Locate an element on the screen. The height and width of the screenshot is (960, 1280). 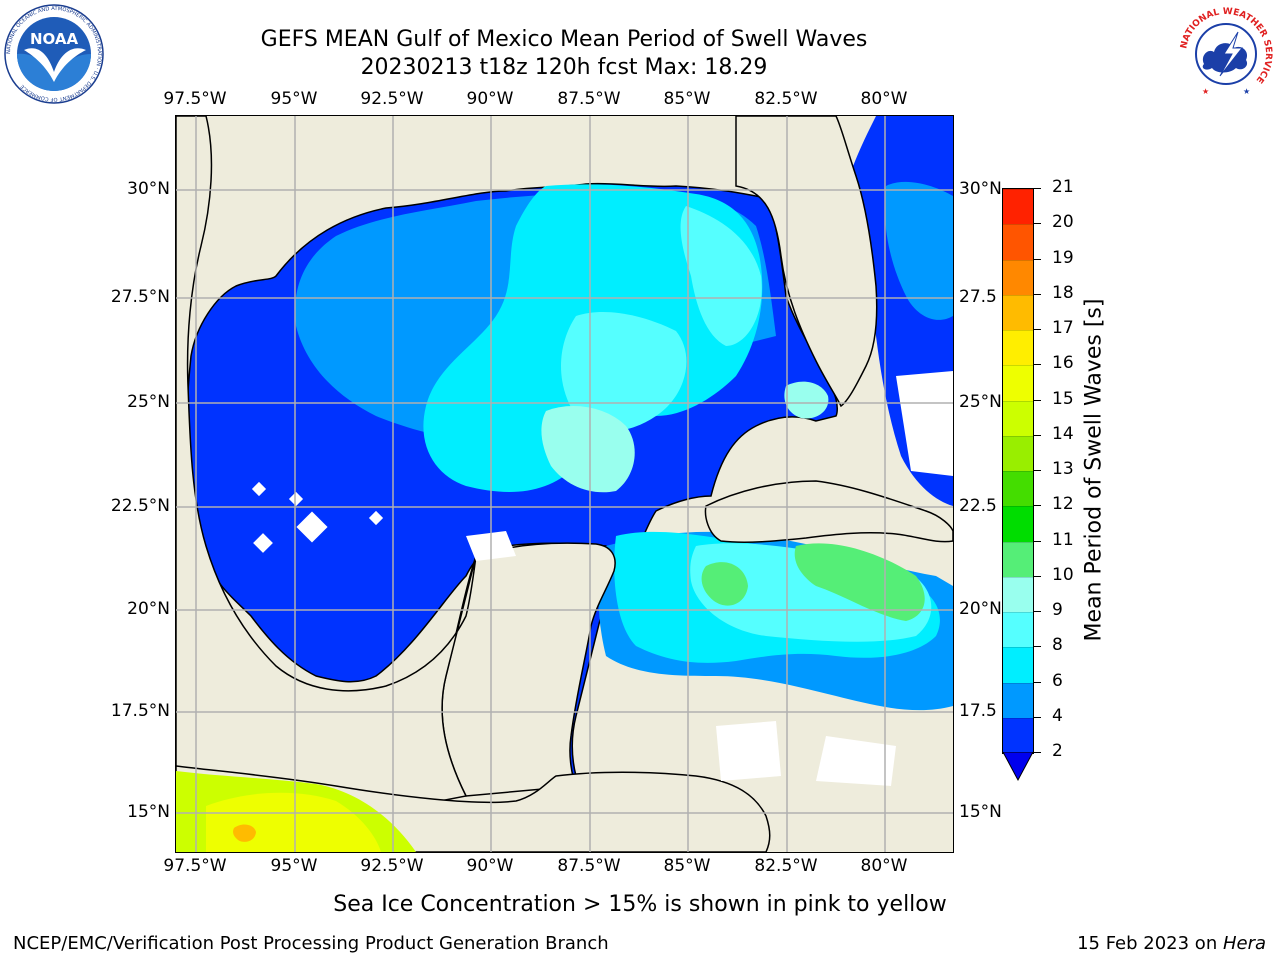
lon-label-top: 87.5°W is located at coordinates (589, 99).